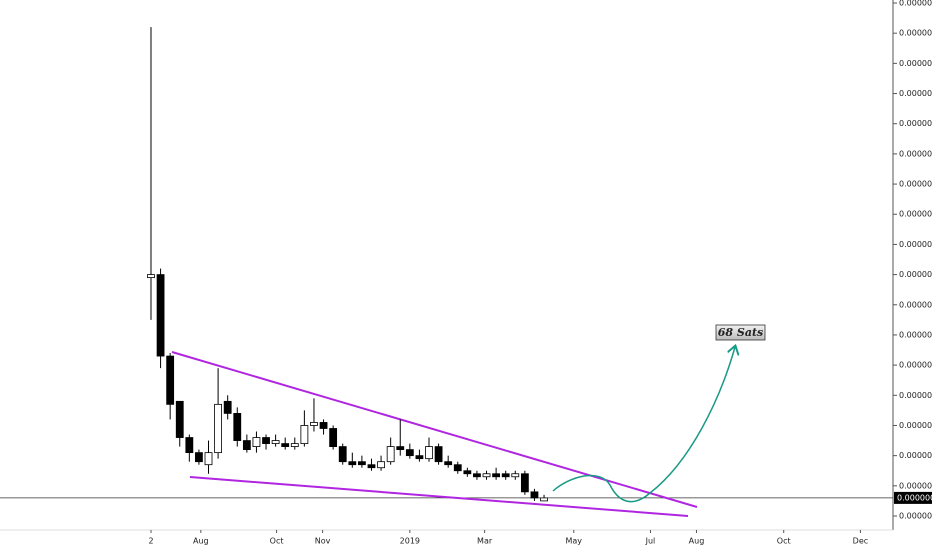 The width and height of the screenshot is (932, 550). Describe the element at coordinates (915, 365) in the screenshot. I see `y-tick-label: 0.00000060` at that location.